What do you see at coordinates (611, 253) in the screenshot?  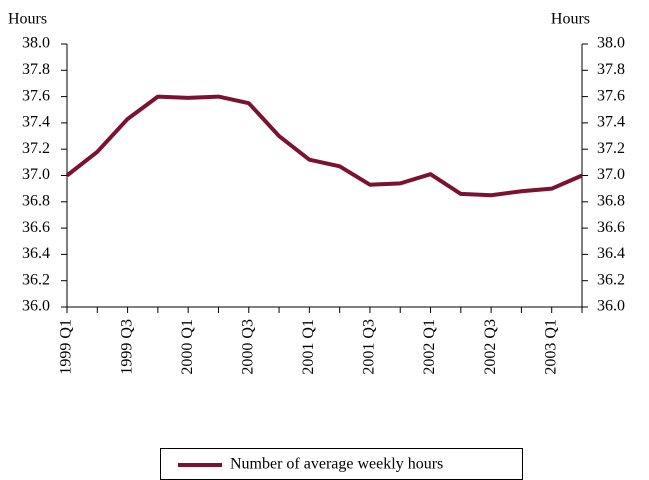 I see `y2-tick-label: 36.4` at bounding box center [611, 253].